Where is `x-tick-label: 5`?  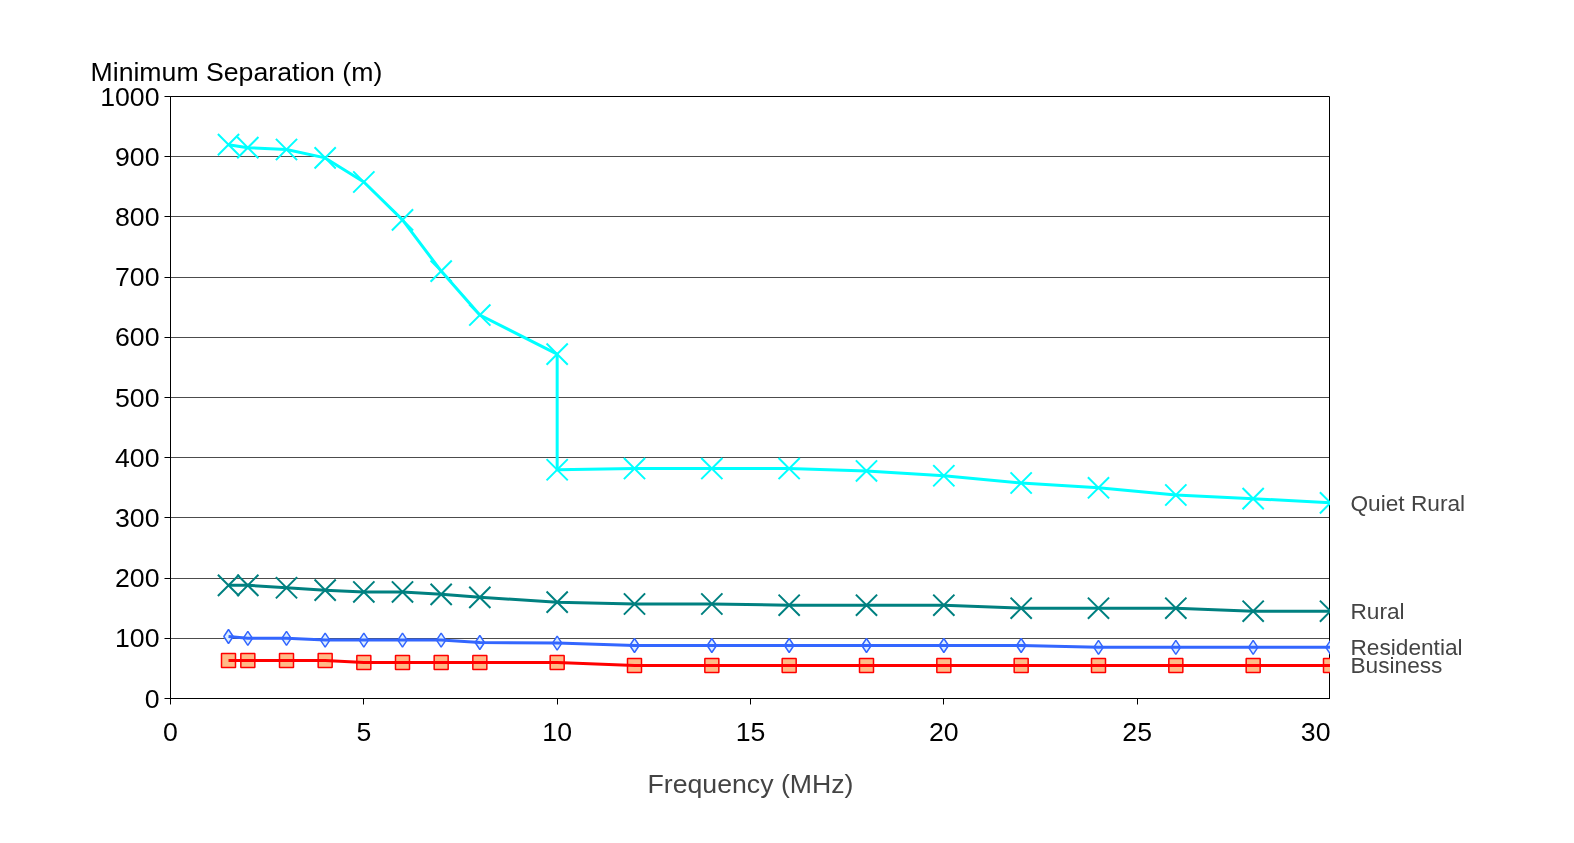
x-tick-label: 5 is located at coordinates (364, 731).